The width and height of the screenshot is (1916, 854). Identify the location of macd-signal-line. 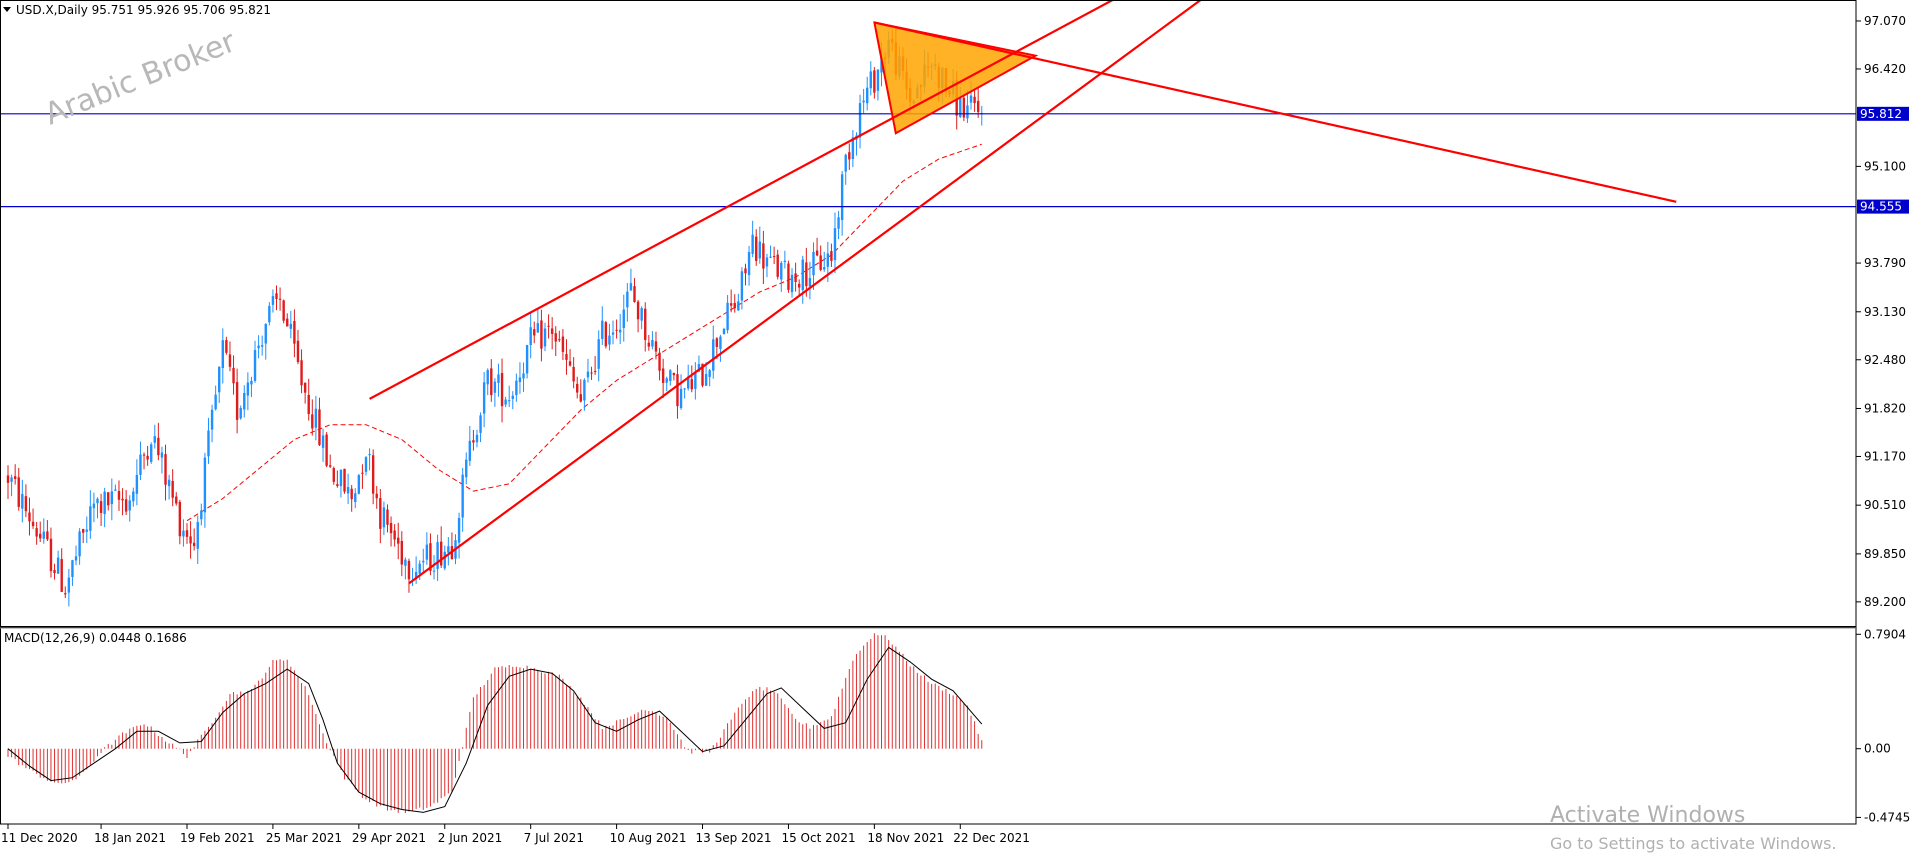
(495, 729).